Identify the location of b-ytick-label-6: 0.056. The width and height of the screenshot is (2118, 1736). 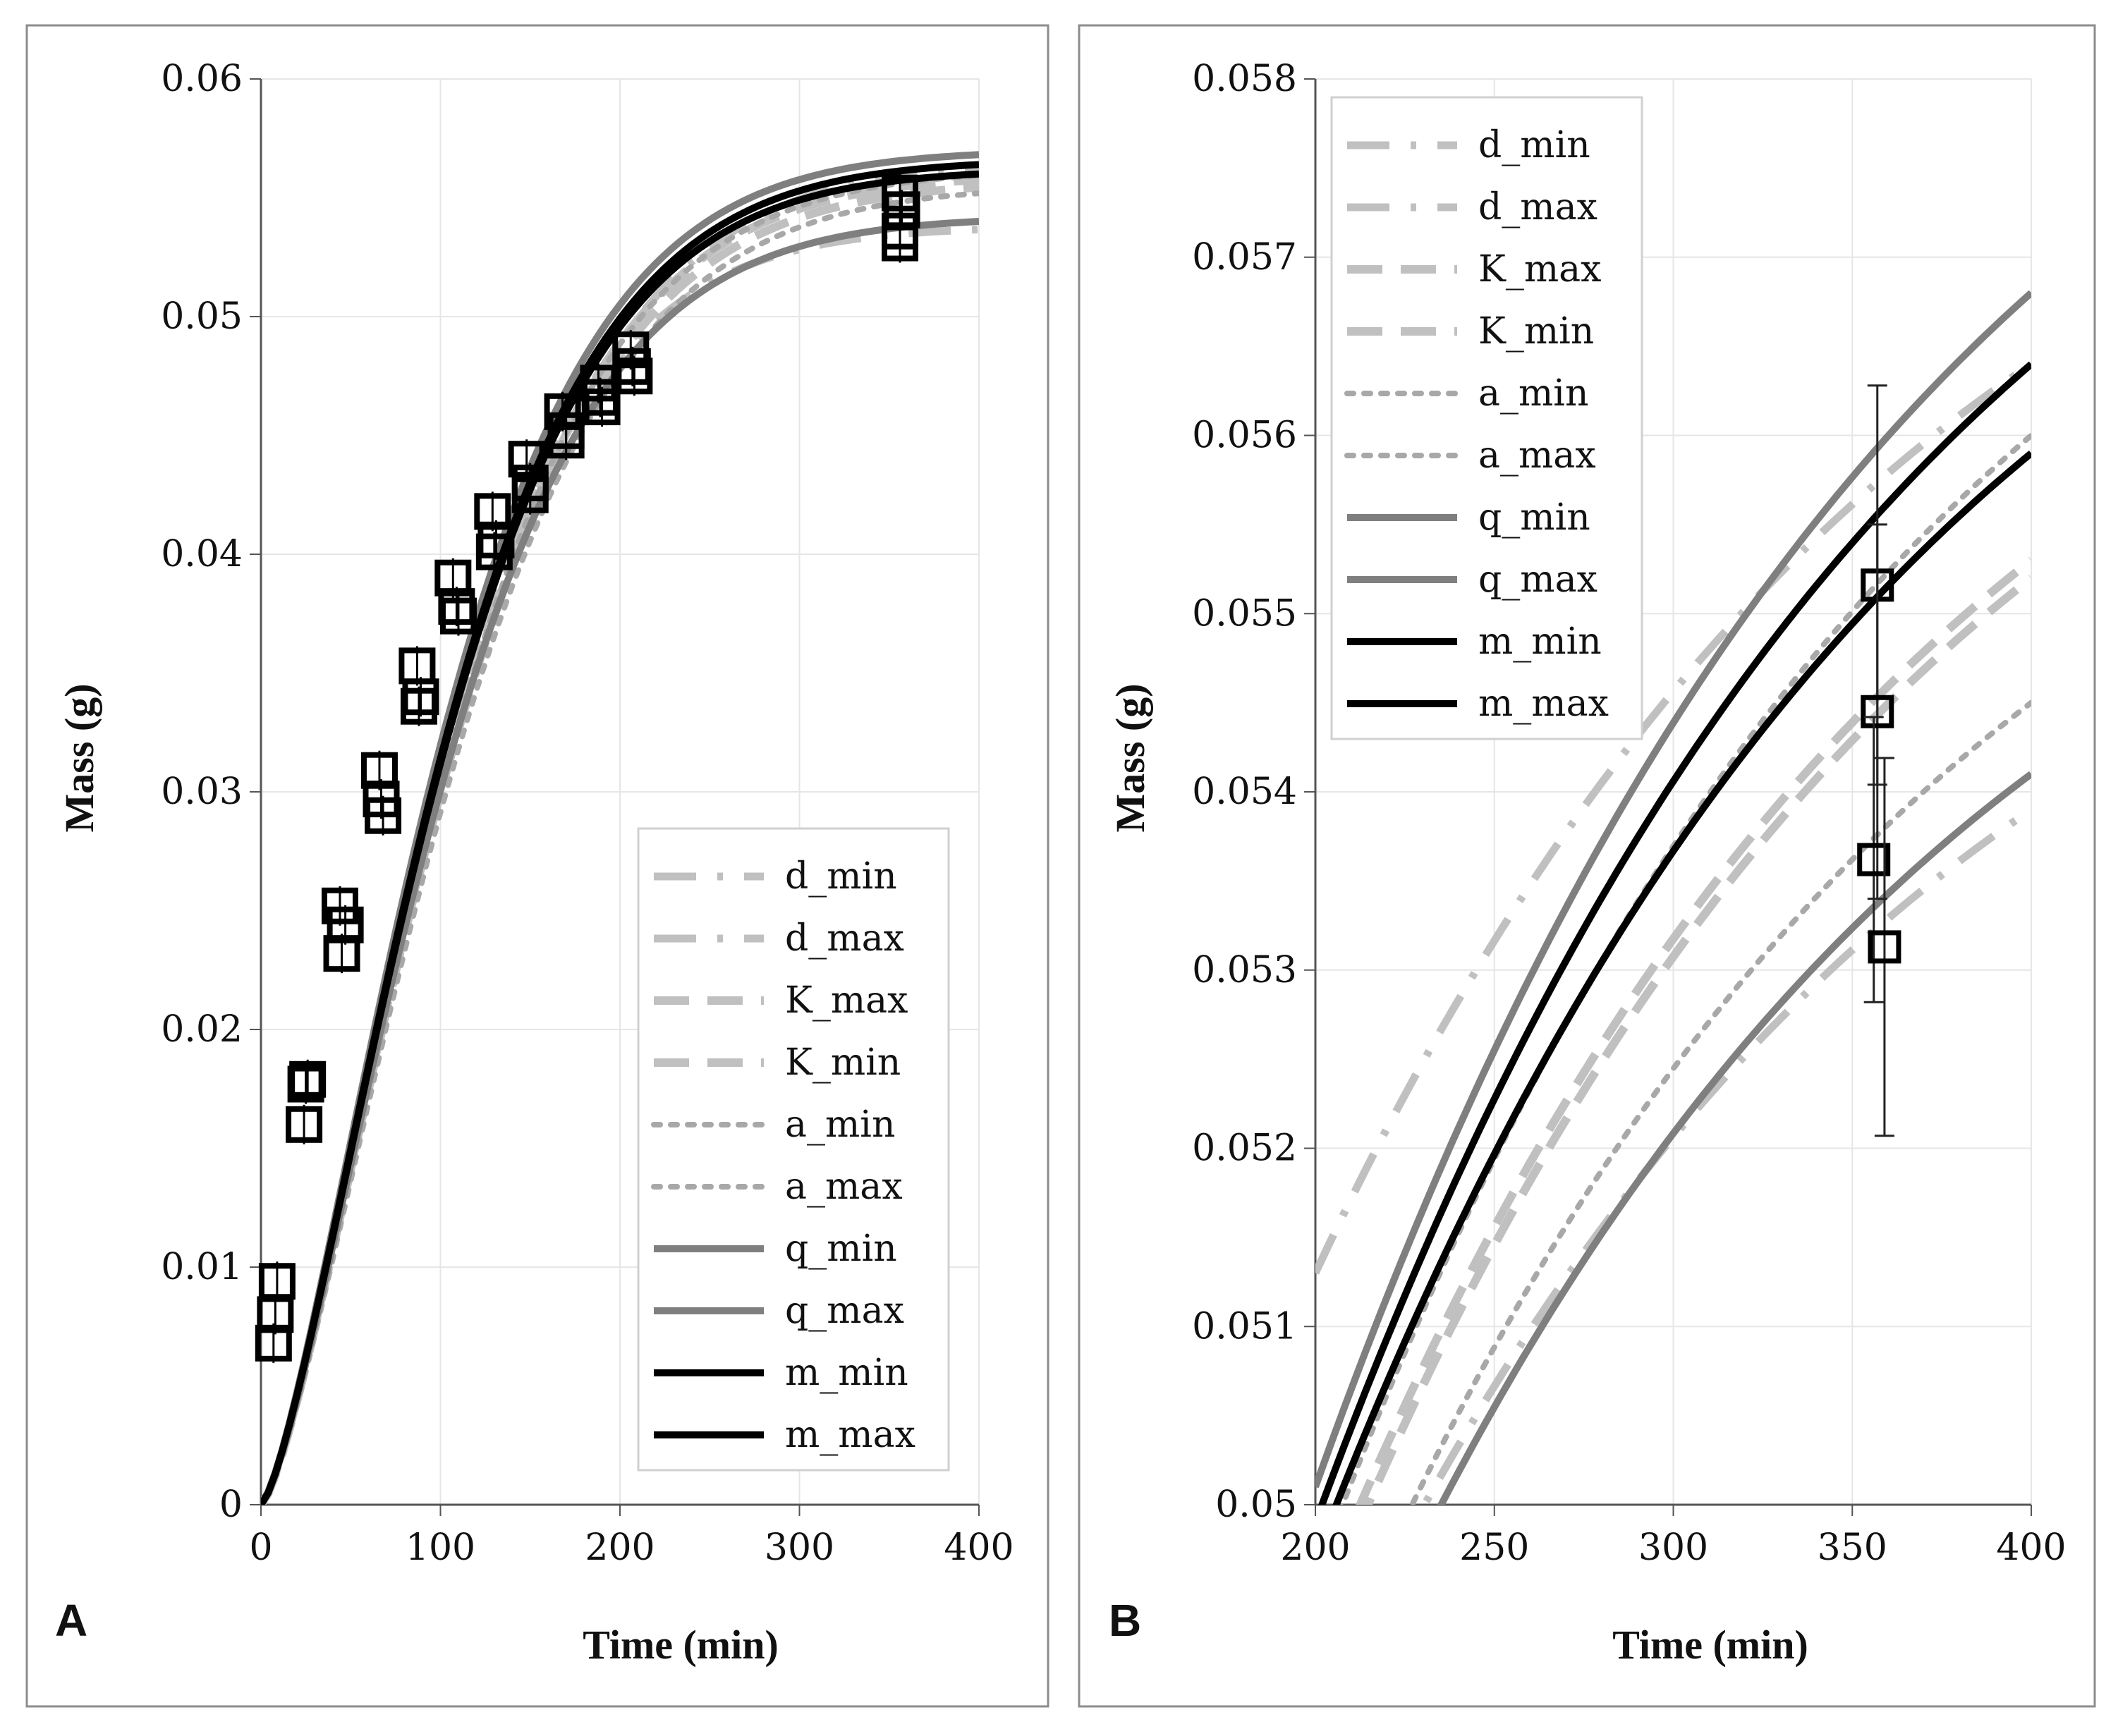
(1244, 436).